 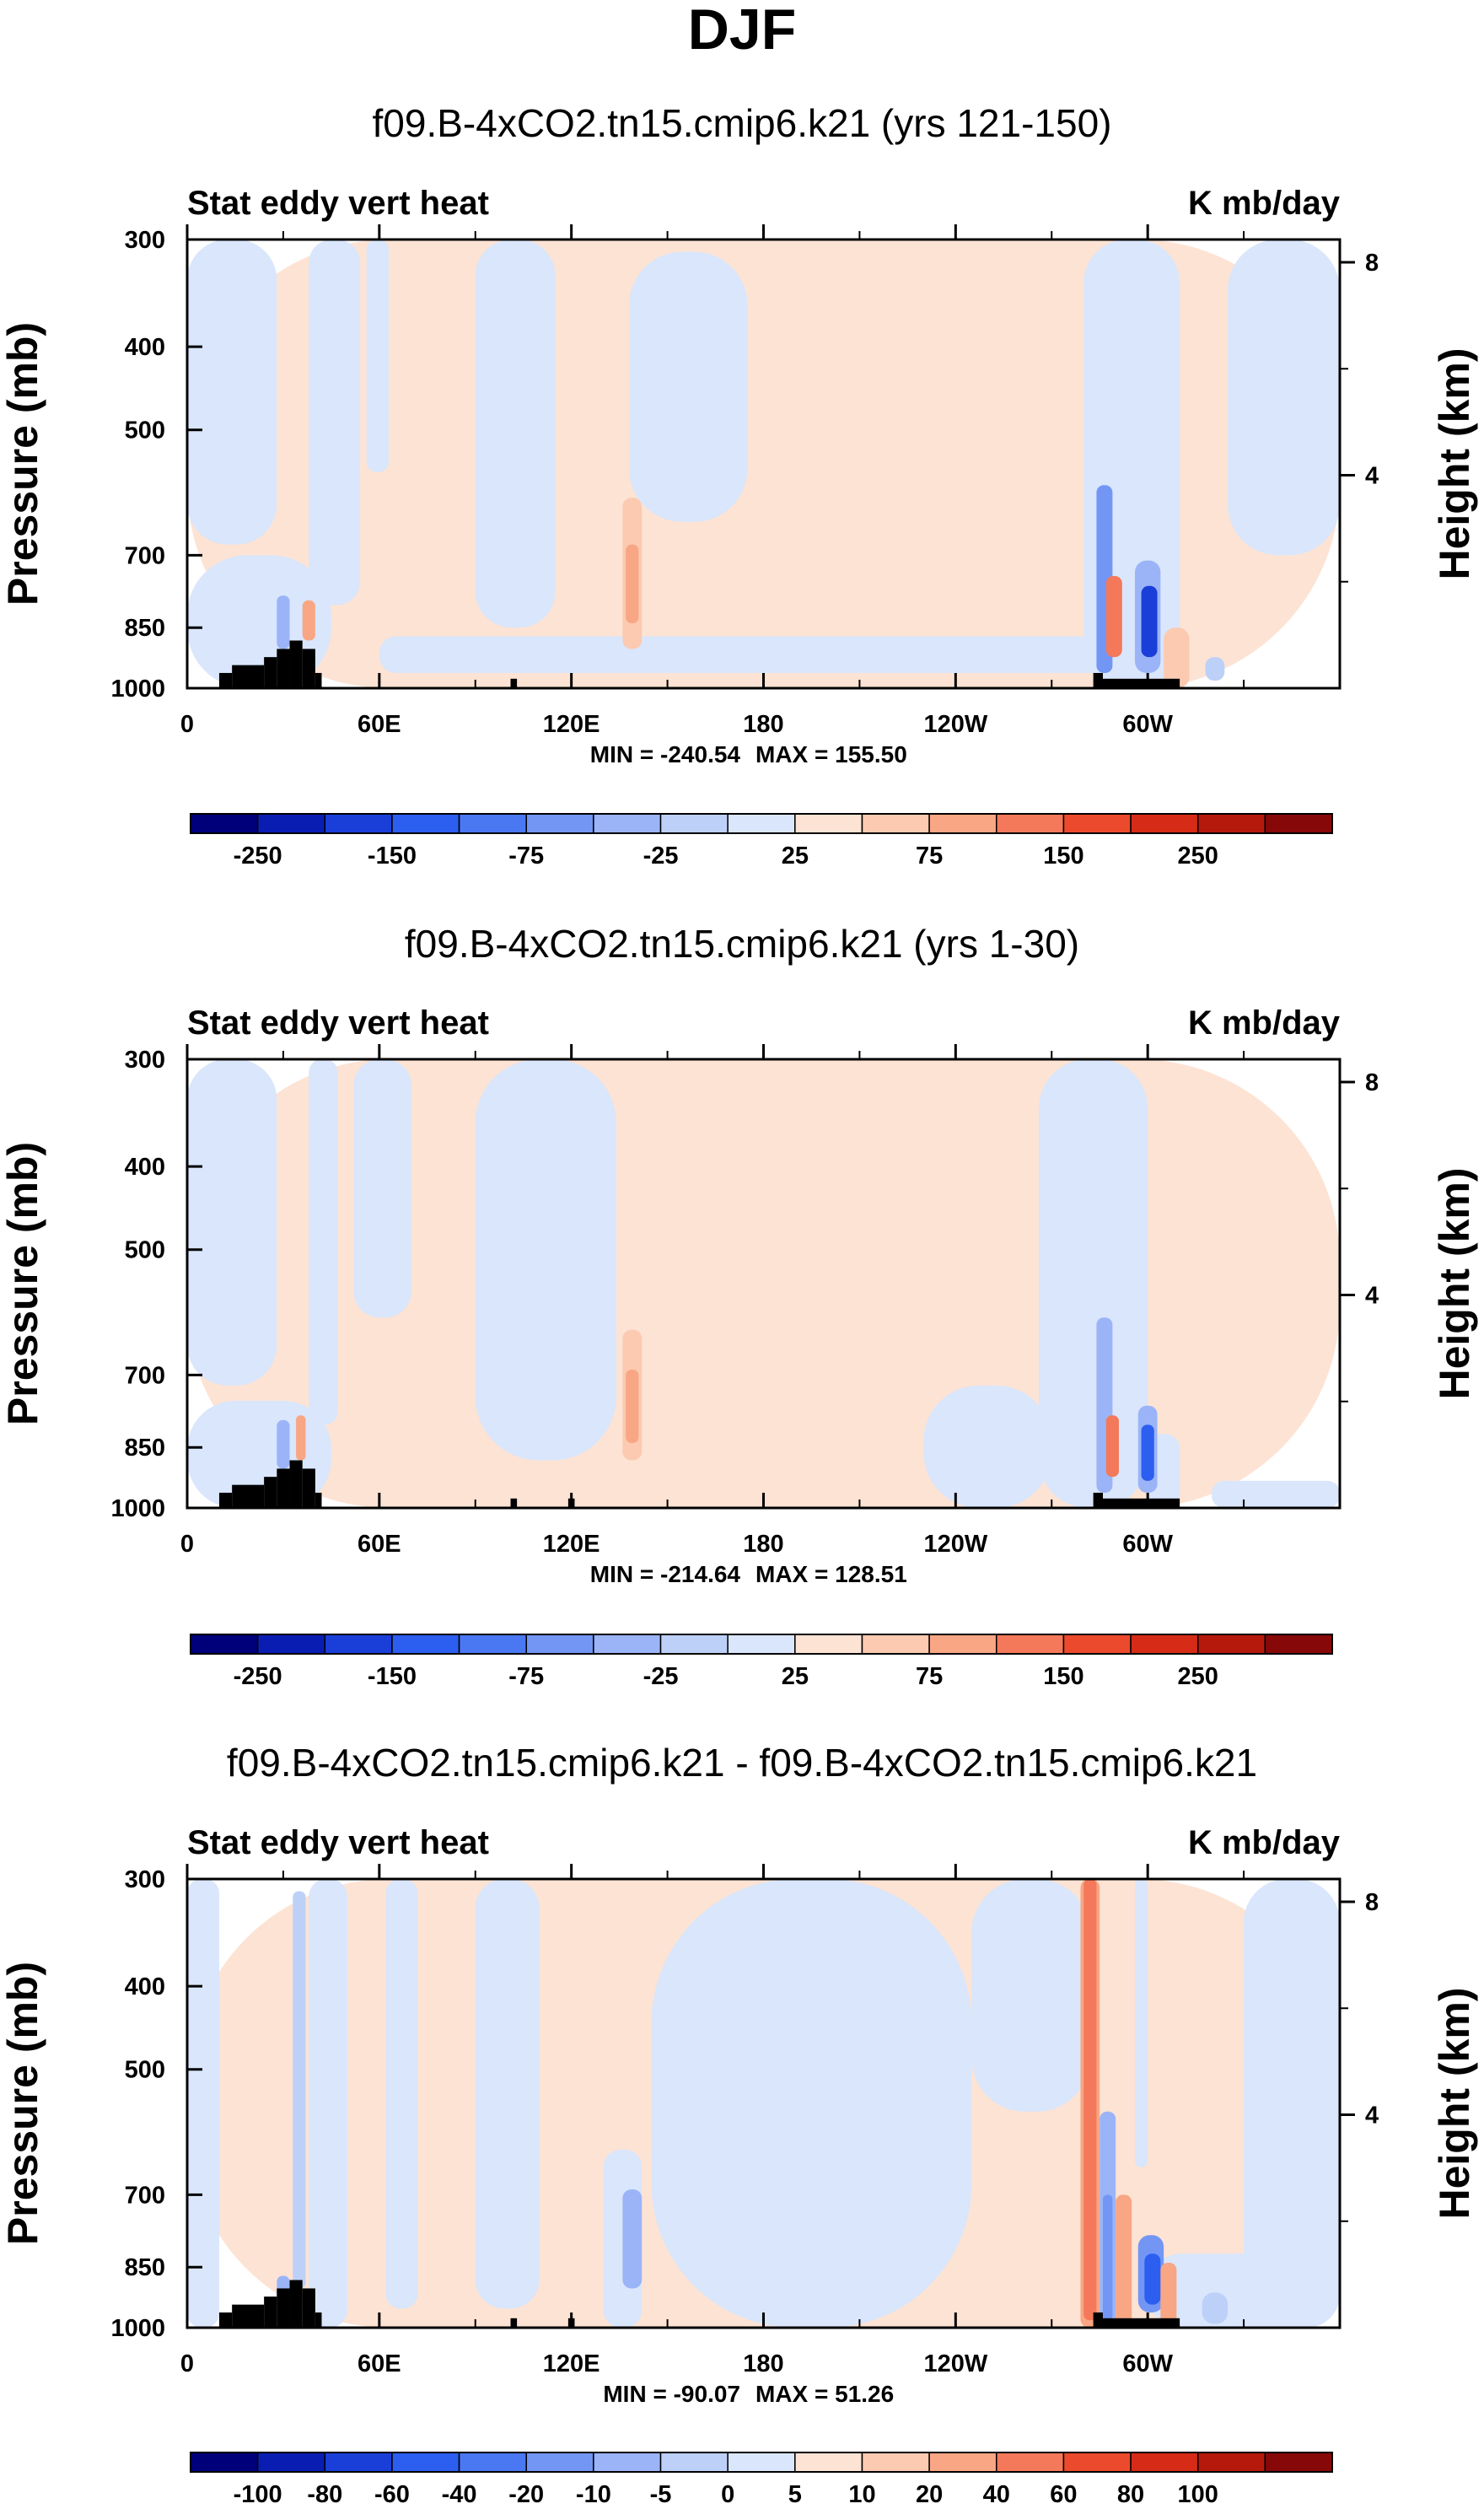 What do you see at coordinates (187, 1544) in the screenshot?
I see `x-tick-label: 0` at bounding box center [187, 1544].